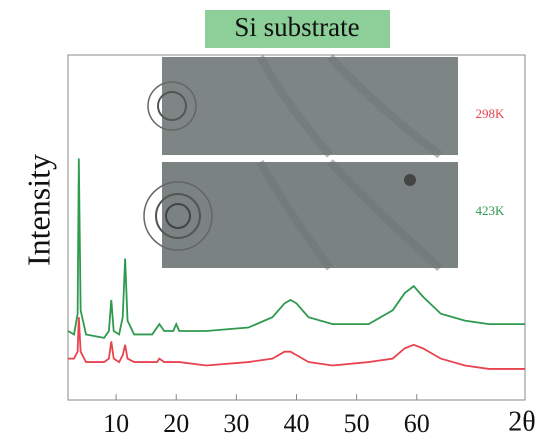 Image resolution: width=543 pixels, height=444 pixels. I want to click on x-tick-label: 10, so click(116, 423).